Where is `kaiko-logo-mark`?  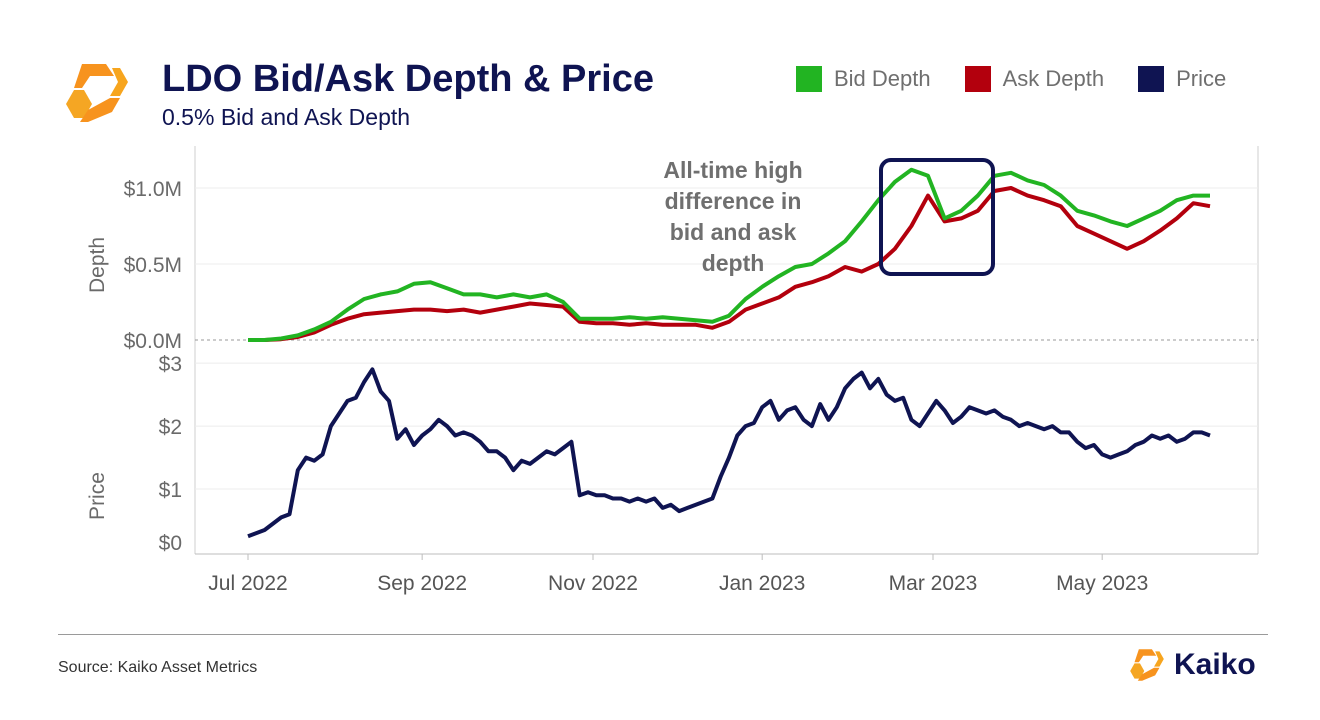 kaiko-logo-mark is located at coordinates (97, 93).